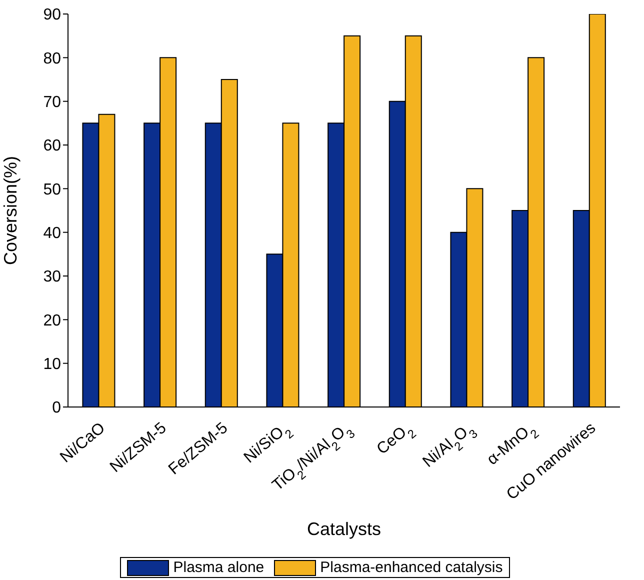 This screenshot has height=580, width=644. I want to click on y-tick-label: 10, so click(52, 365).